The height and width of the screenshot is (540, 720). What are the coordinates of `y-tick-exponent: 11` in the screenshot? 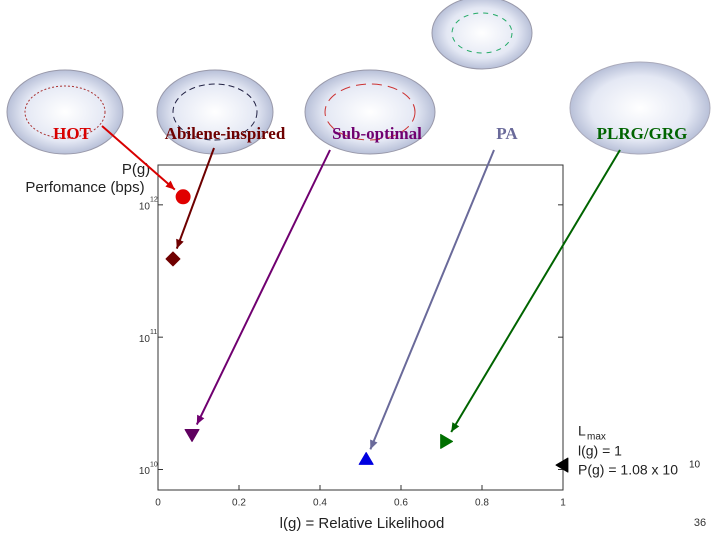 It's located at (153, 332).